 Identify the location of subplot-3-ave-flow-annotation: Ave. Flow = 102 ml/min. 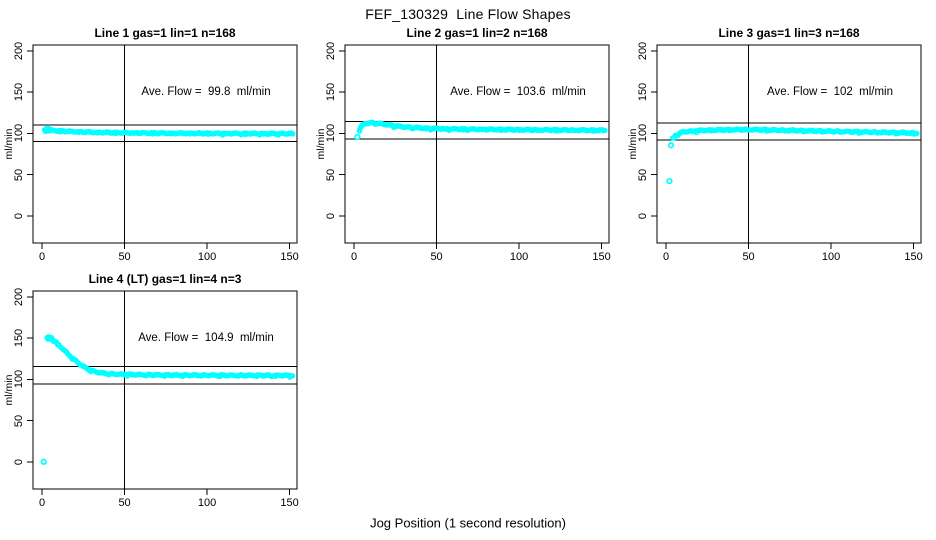
(830, 92).